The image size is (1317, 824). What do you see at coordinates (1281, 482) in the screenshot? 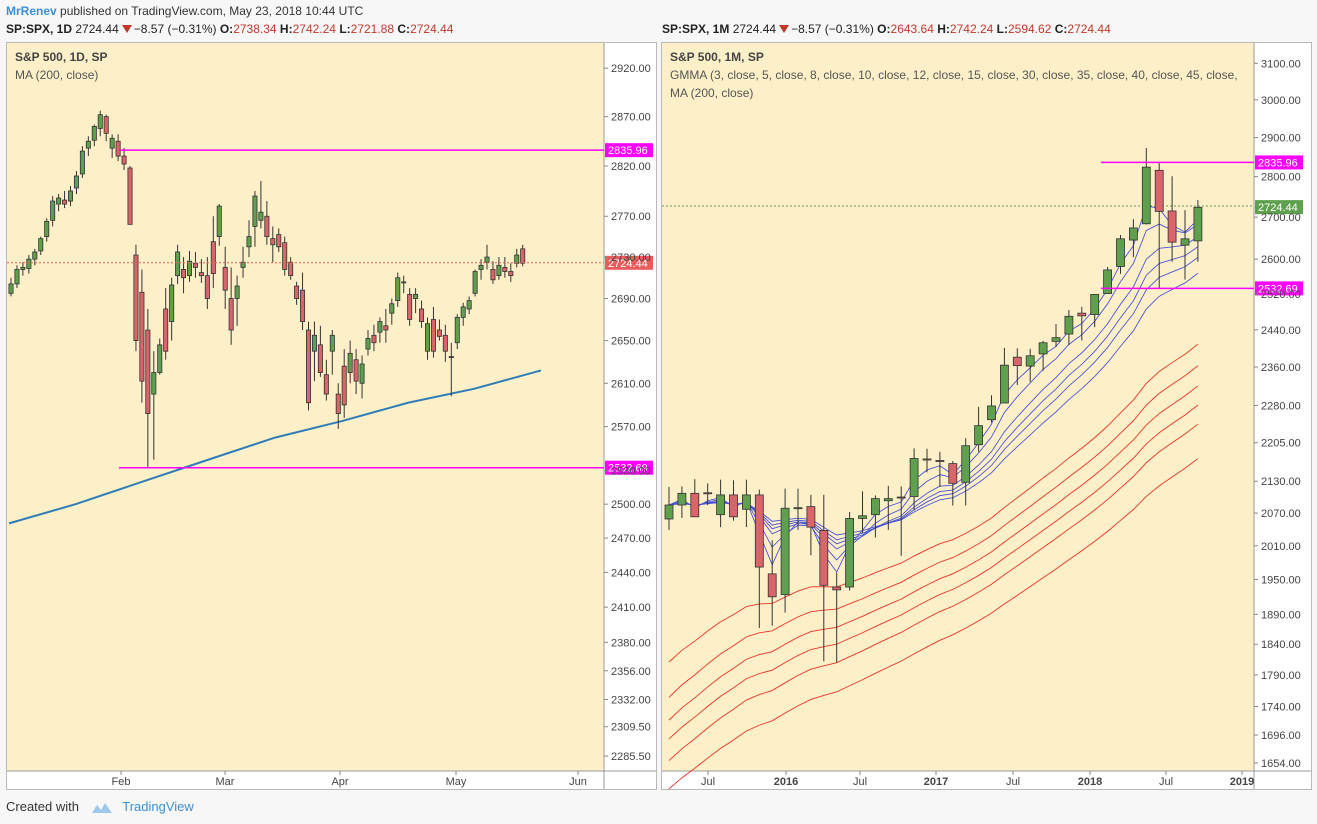
I see `right-ytick-label: 2130.00` at bounding box center [1281, 482].